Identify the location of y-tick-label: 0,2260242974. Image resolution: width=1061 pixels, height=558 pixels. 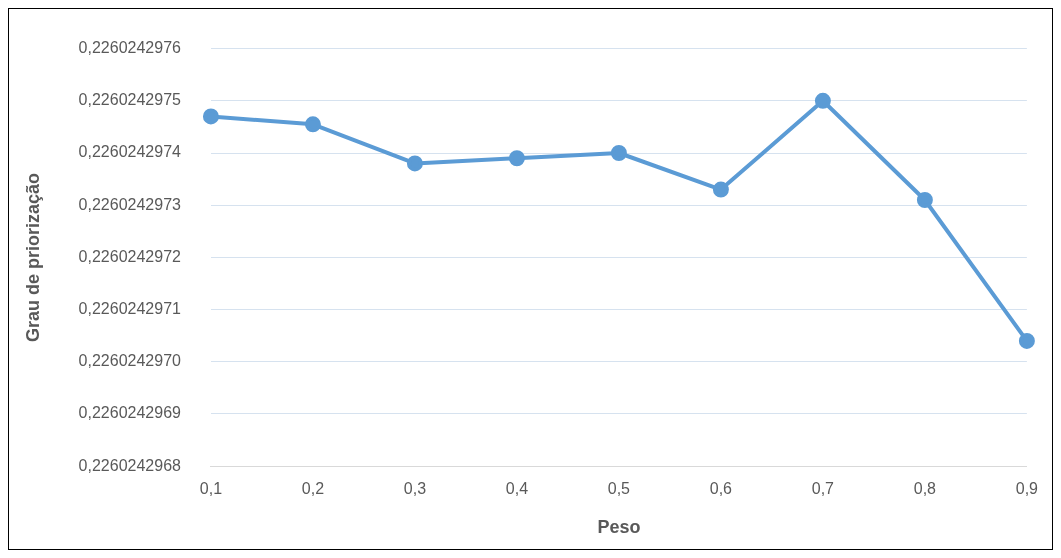
(130, 152).